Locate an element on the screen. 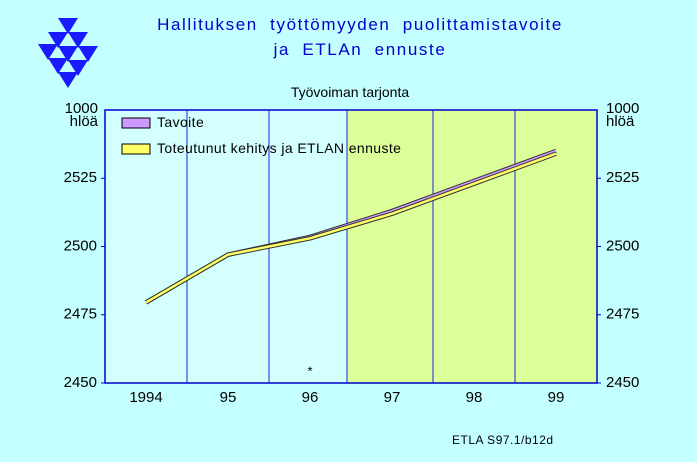 This screenshot has width=697, height=462. x-tick-label: 99 is located at coordinates (556, 397).